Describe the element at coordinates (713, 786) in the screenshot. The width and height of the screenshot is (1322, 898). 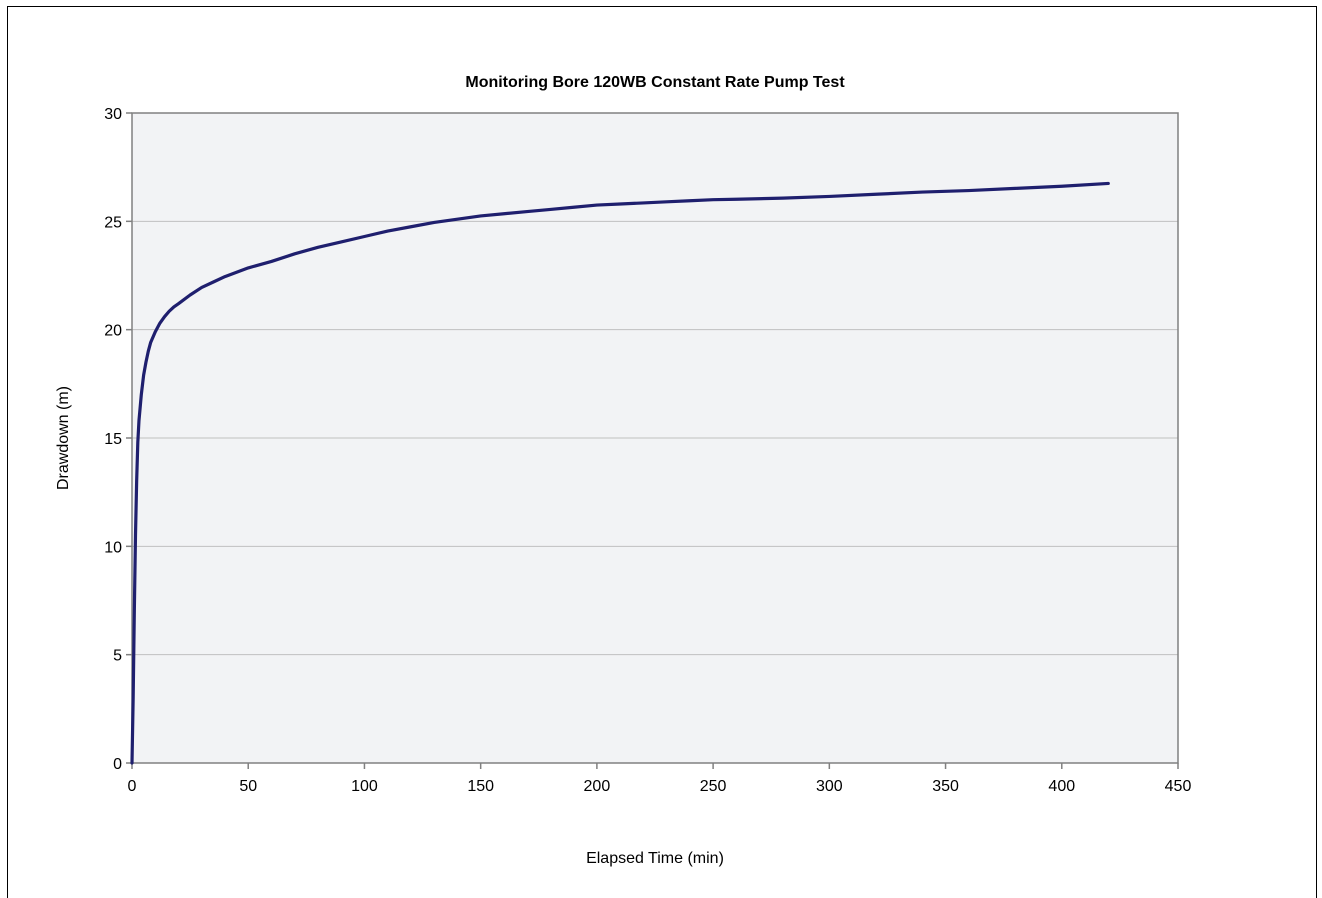
I see `x-tick-label: 250` at that location.